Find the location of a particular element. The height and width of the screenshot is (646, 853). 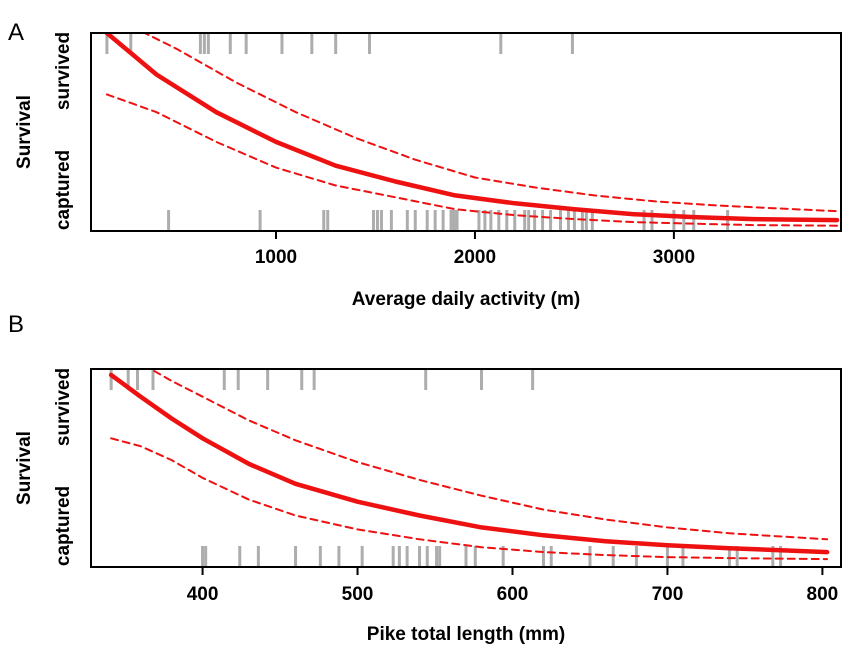

x-tick-label: 700 is located at coordinates (668, 594).